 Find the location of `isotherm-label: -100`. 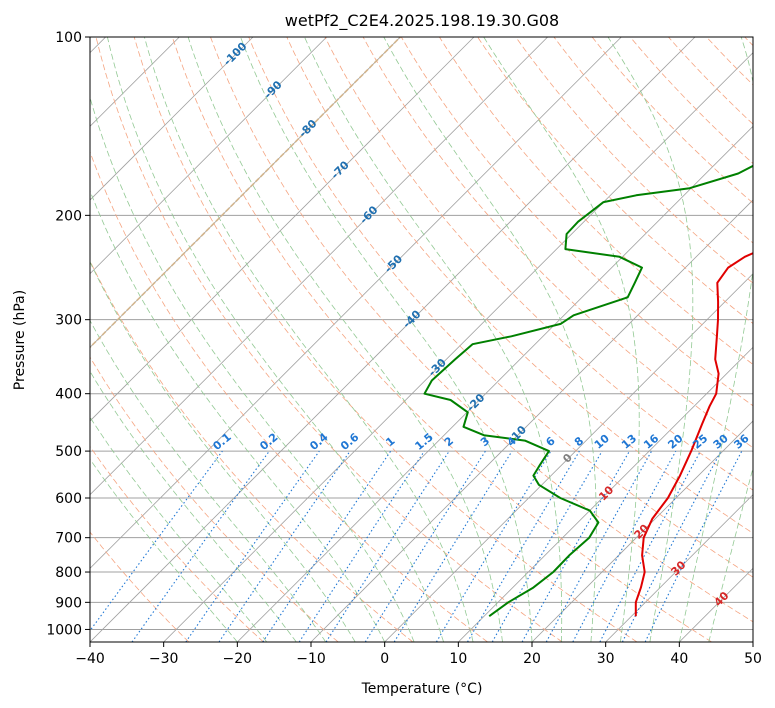

isotherm-label: -100 is located at coordinates (235, 53).